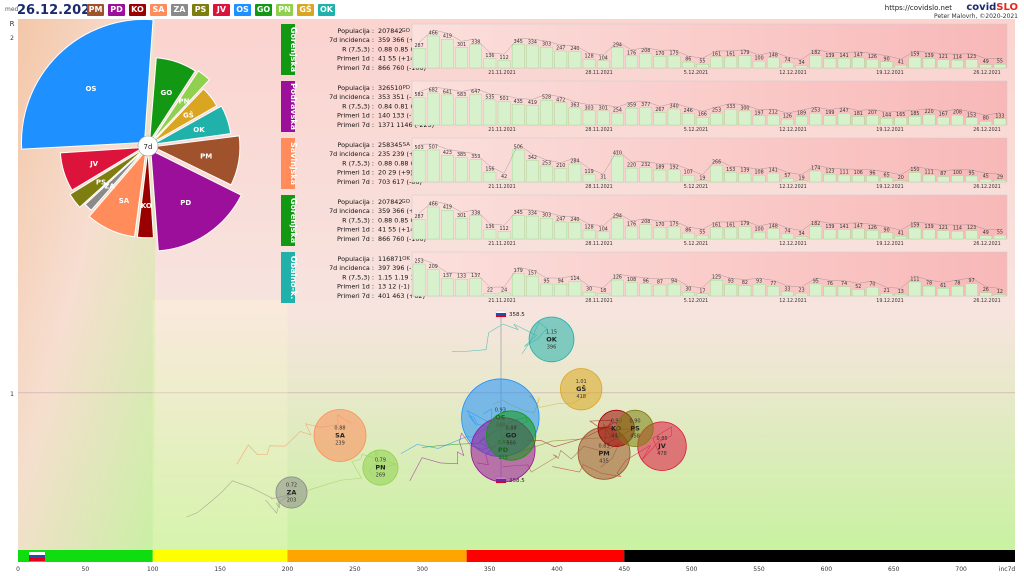 The width and height of the screenshot is (1024, 576). What do you see at coordinates (957, 284) in the screenshot?
I see `panel-bar-label: 78` at bounding box center [957, 284].